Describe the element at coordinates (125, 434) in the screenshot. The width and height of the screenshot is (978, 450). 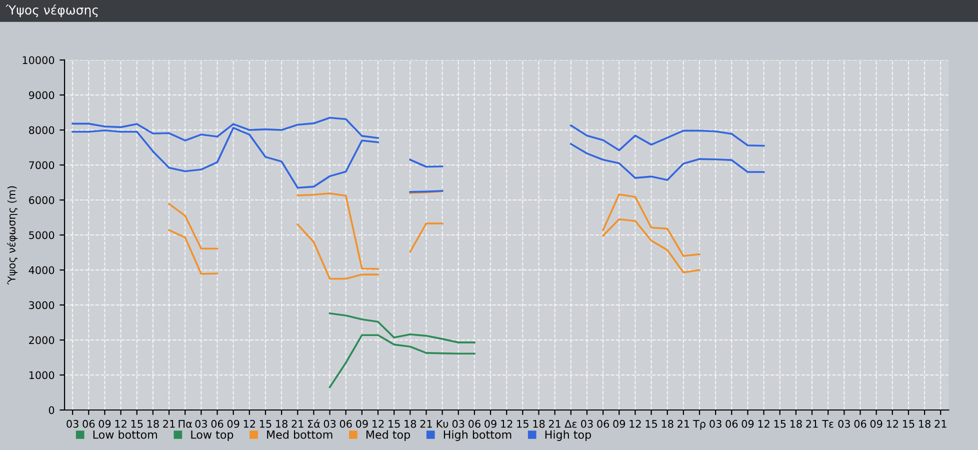
I see `legend-label: Low bottom` at that location.